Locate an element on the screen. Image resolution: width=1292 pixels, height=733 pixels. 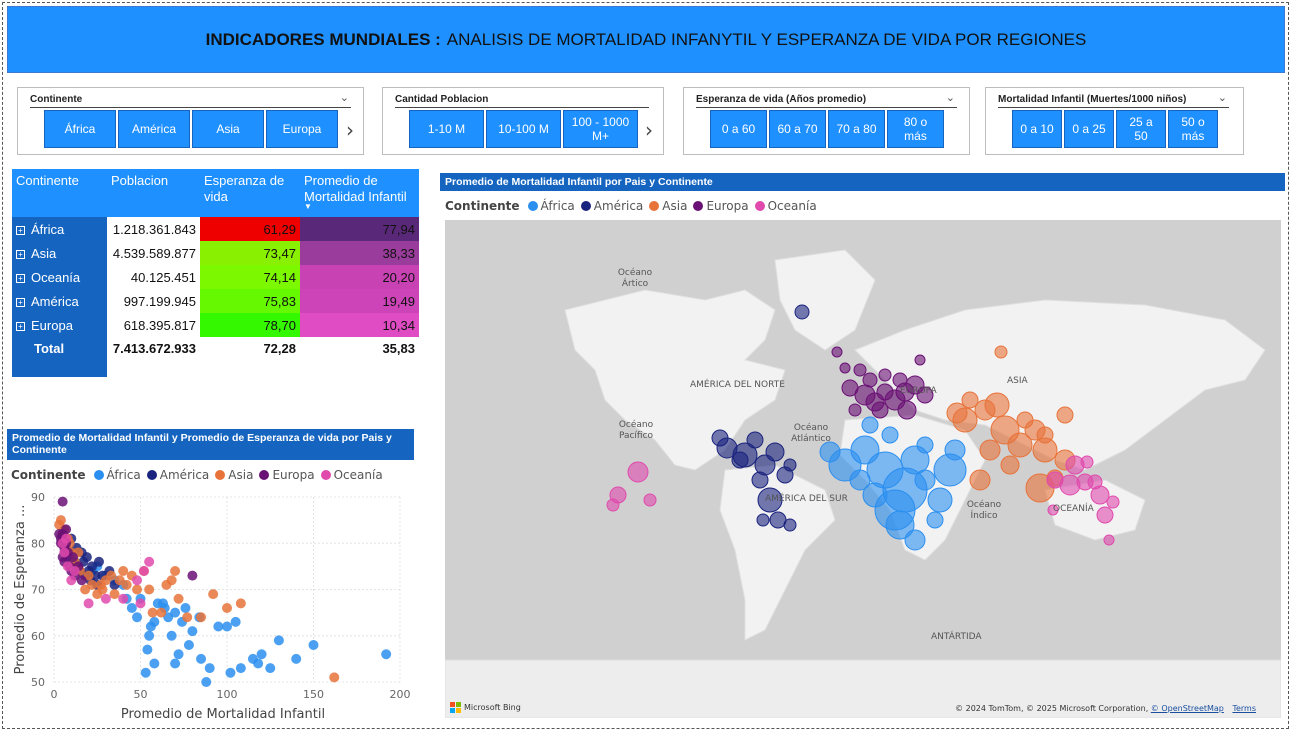
openstreetmap-link: © OpenStreetMap is located at coordinates (1187, 708).